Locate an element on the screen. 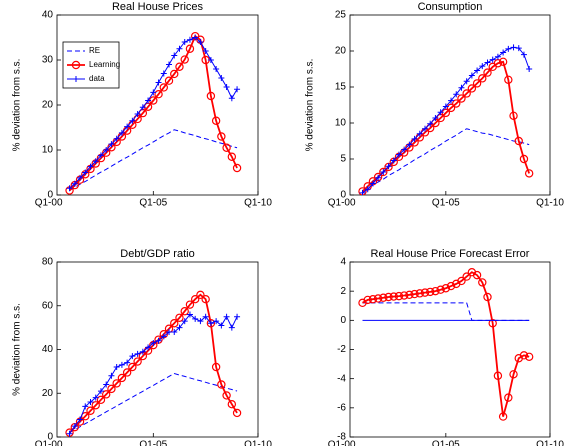 This screenshot has width=565, height=446. y-tick-label: 5 is located at coordinates (343, 159).